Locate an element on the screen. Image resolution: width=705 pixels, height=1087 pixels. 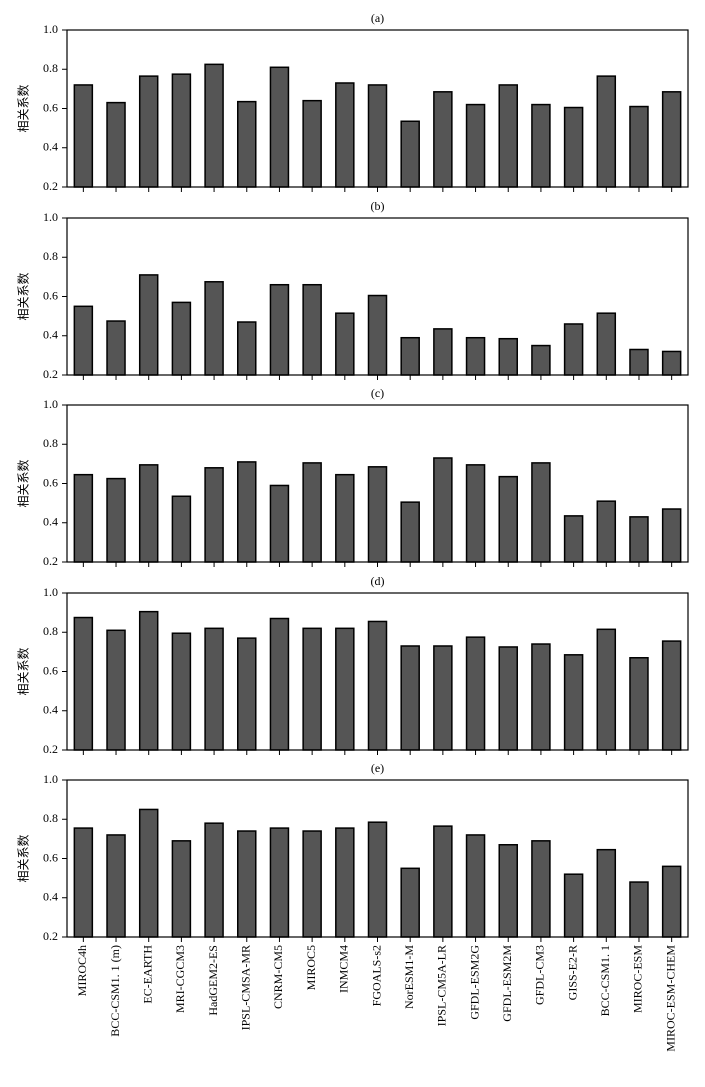
x-tick-label: BCC-CSM1. 1 (m) is located at coordinates (115, 991).